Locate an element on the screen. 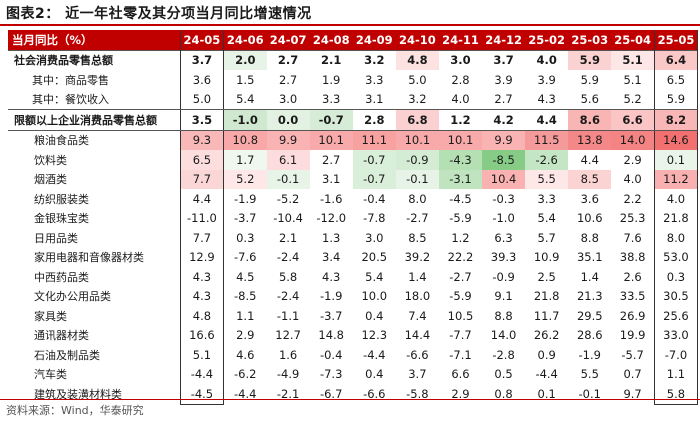  table-cell: 39.2 is located at coordinates (417, 257).